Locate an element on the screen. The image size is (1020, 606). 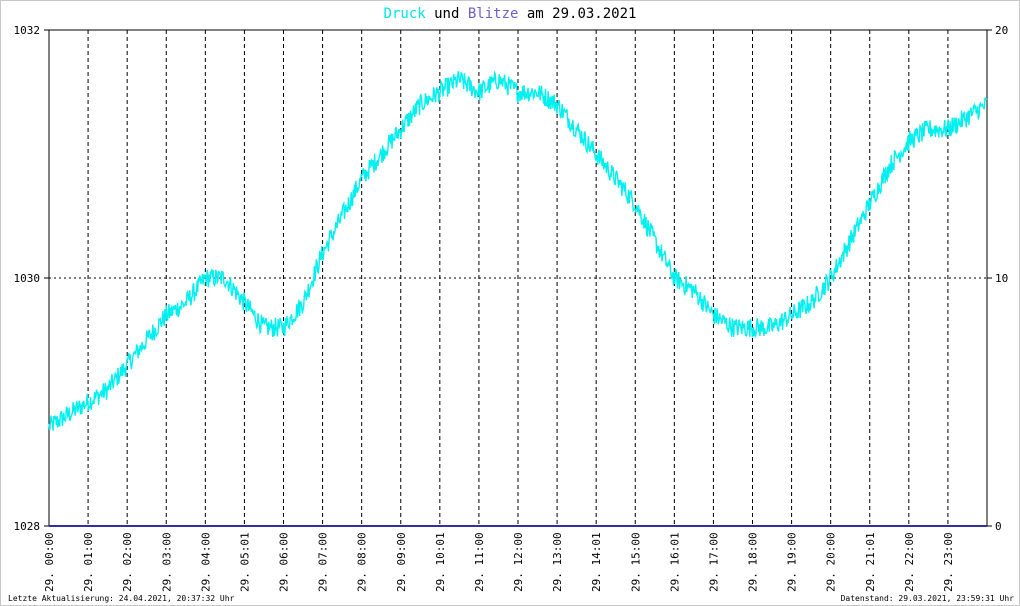
title-part-1: und is located at coordinates (447, 14).